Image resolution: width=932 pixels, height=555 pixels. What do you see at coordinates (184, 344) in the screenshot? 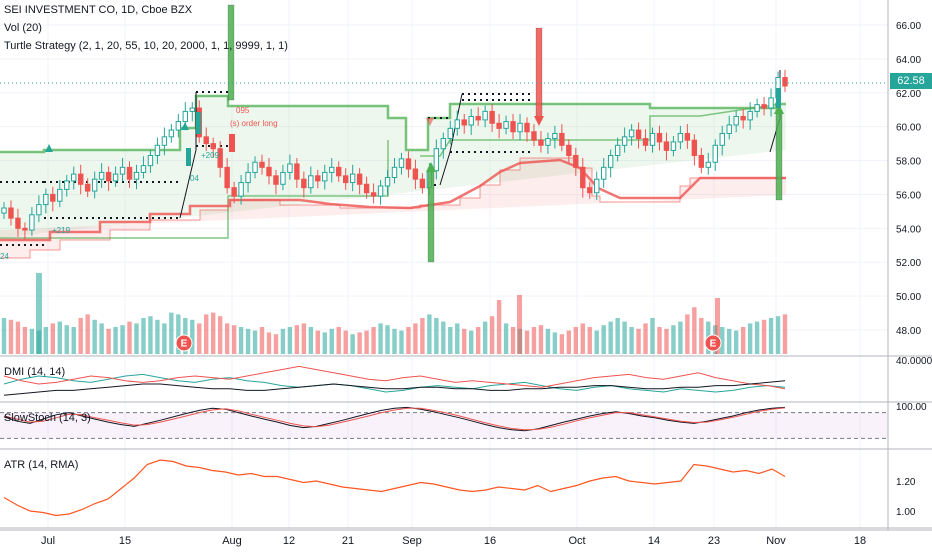
I see `earnings-badge-label-0: E` at bounding box center [184, 344].